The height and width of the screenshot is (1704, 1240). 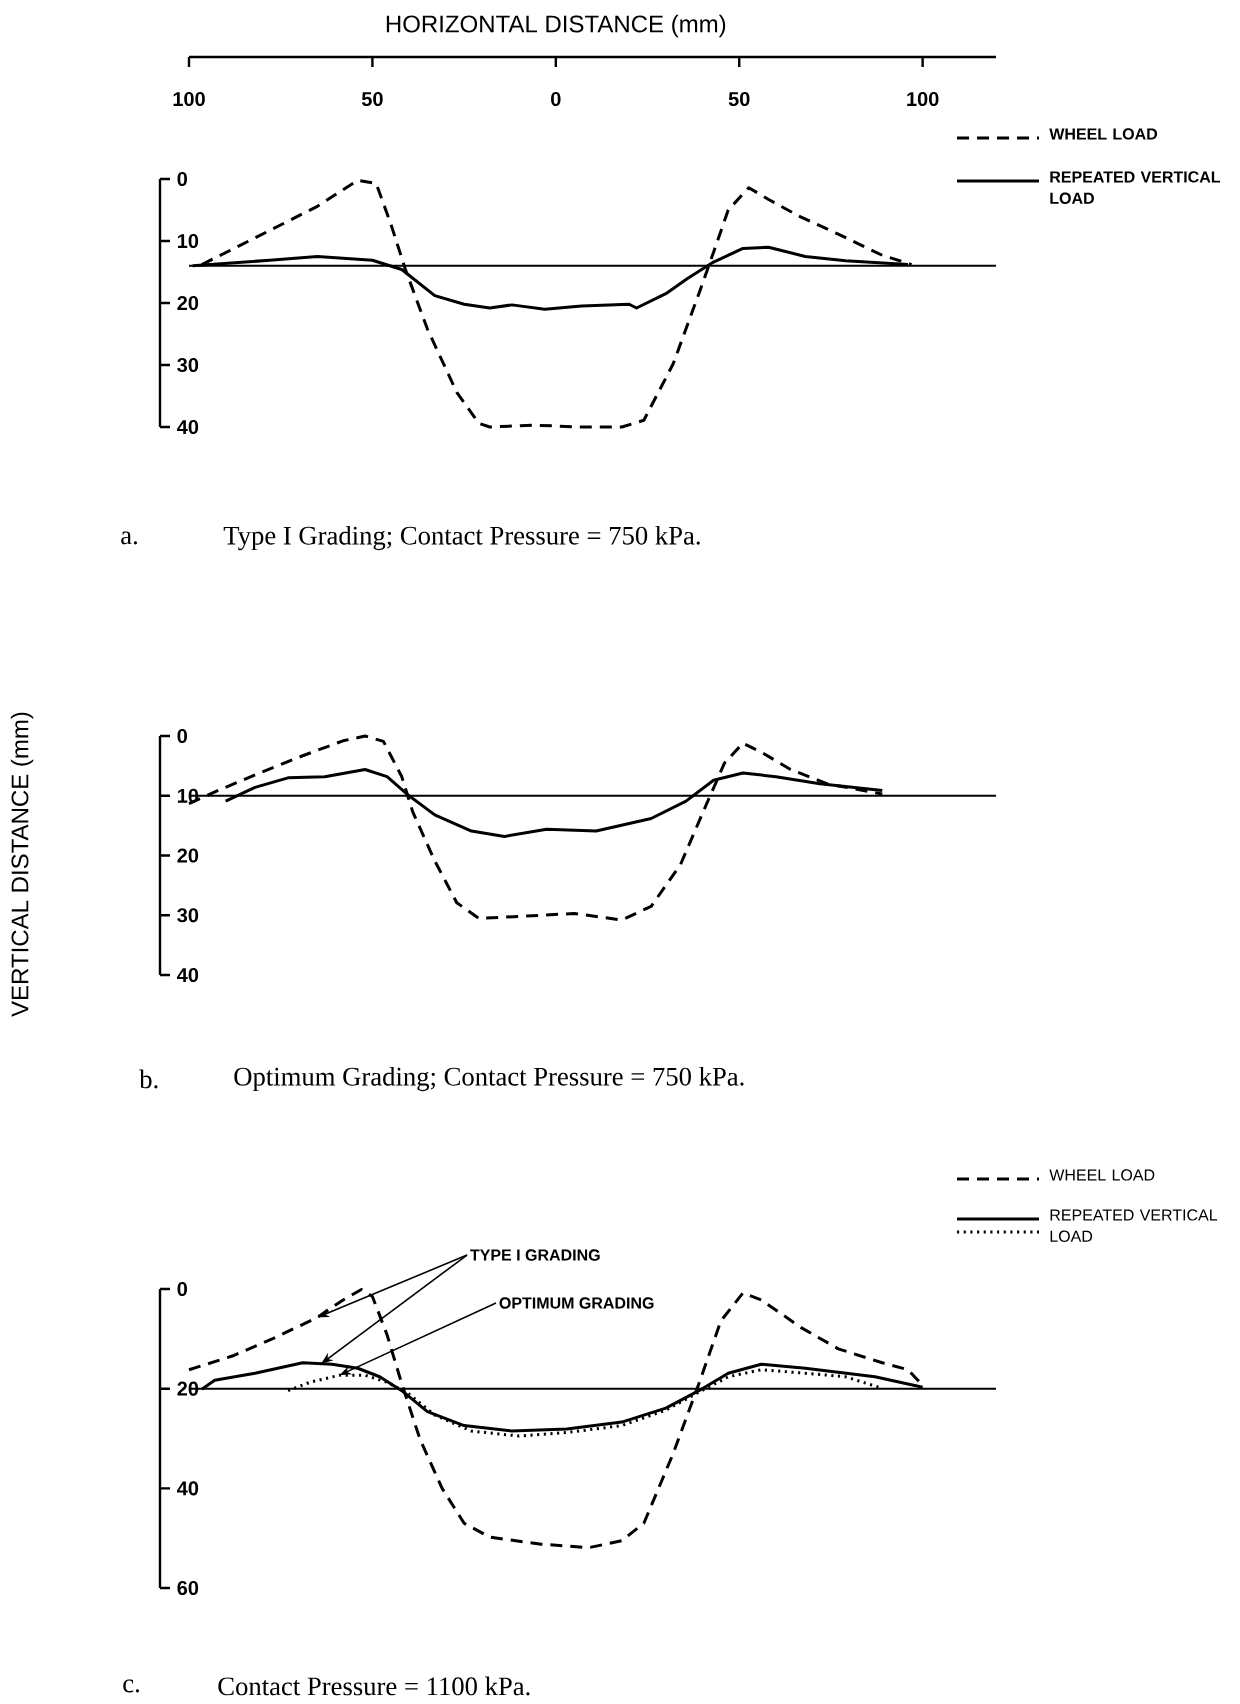 I want to click on text: Contact Pressure = 1100 kPa., so click(x=374, y=1686).